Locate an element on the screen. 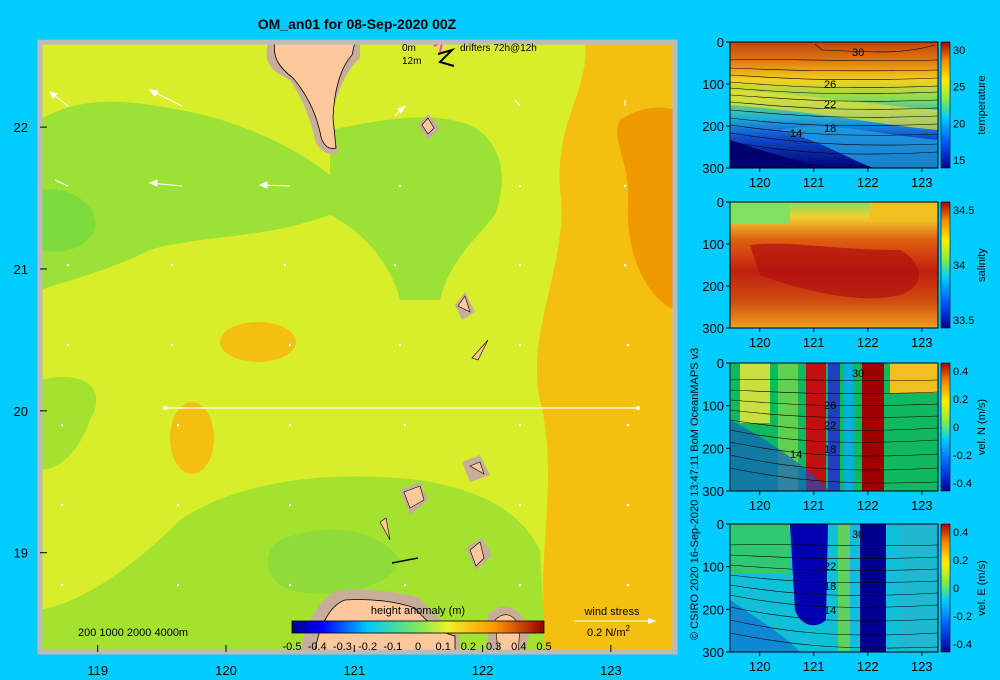 The height and width of the screenshot is (680, 1000). map-y-tick-label: 19 is located at coordinates (21, 553).